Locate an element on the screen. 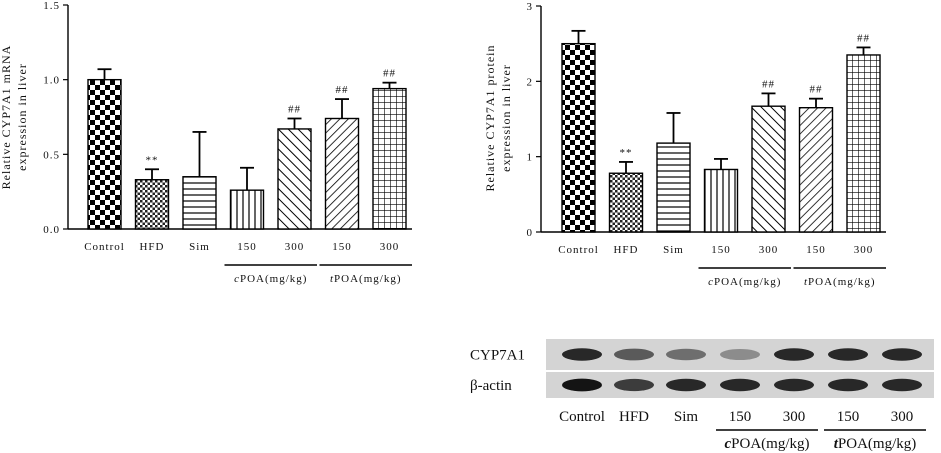  blot-row-label: β-actin is located at coordinates (491, 386).